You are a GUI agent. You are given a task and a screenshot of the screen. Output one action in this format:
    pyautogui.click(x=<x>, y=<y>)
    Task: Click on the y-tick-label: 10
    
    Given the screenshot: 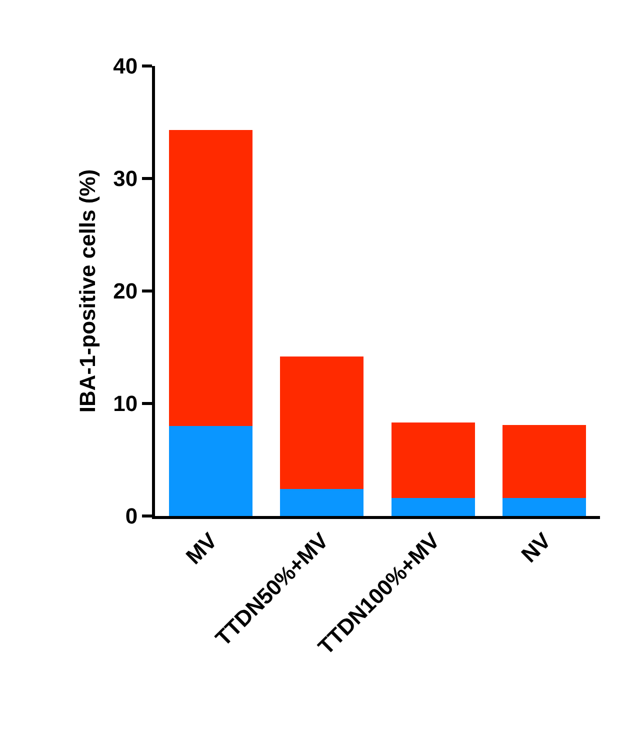 What is the action you would take?
    pyautogui.click(x=125, y=403)
    